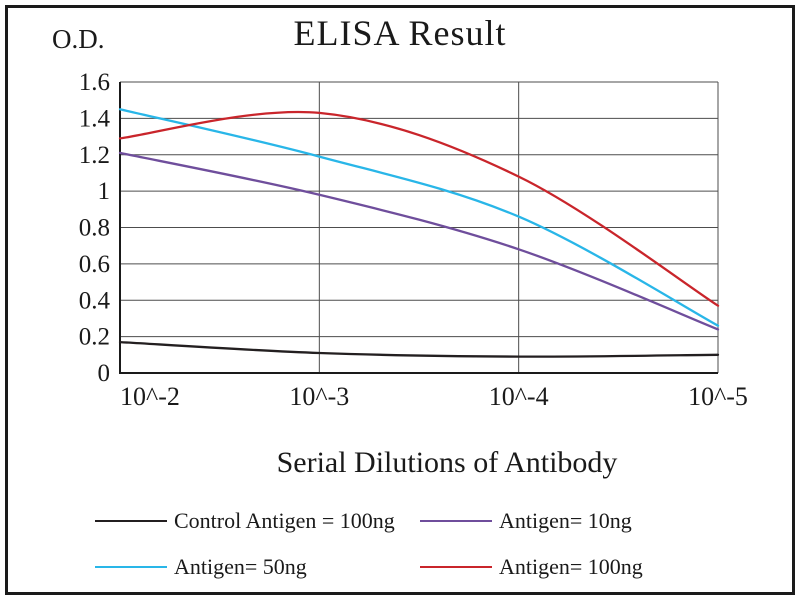  What do you see at coordinates (284, 520) in the screenshot?
I see `legend-label: Control Antigen = 100ng` at bounding box center [284, 520].